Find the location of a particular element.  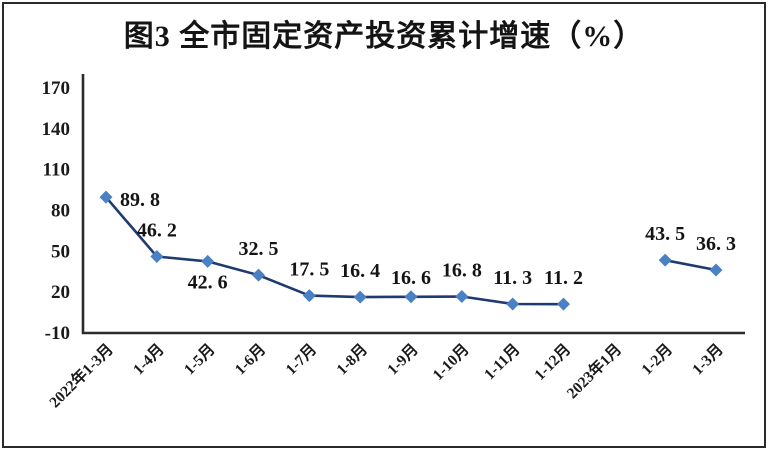

x-category-label: 1-11月 is located at coordinates (501, 361).